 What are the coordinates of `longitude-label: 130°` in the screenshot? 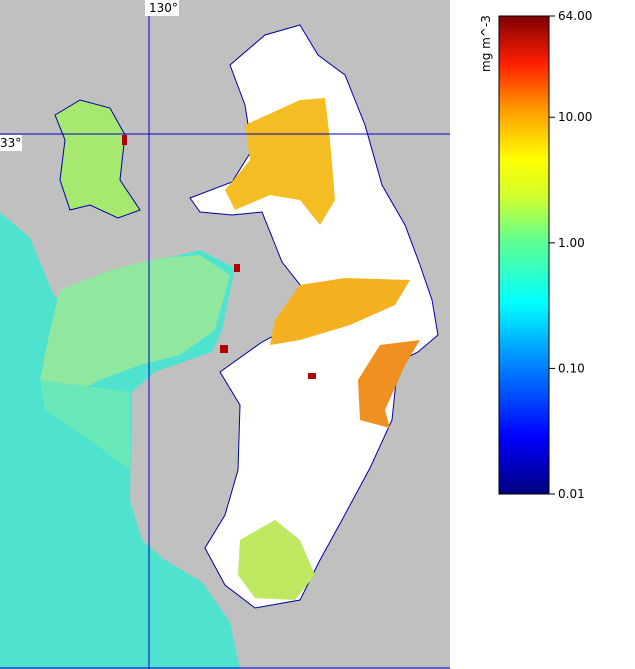 It's located at (163, 8).